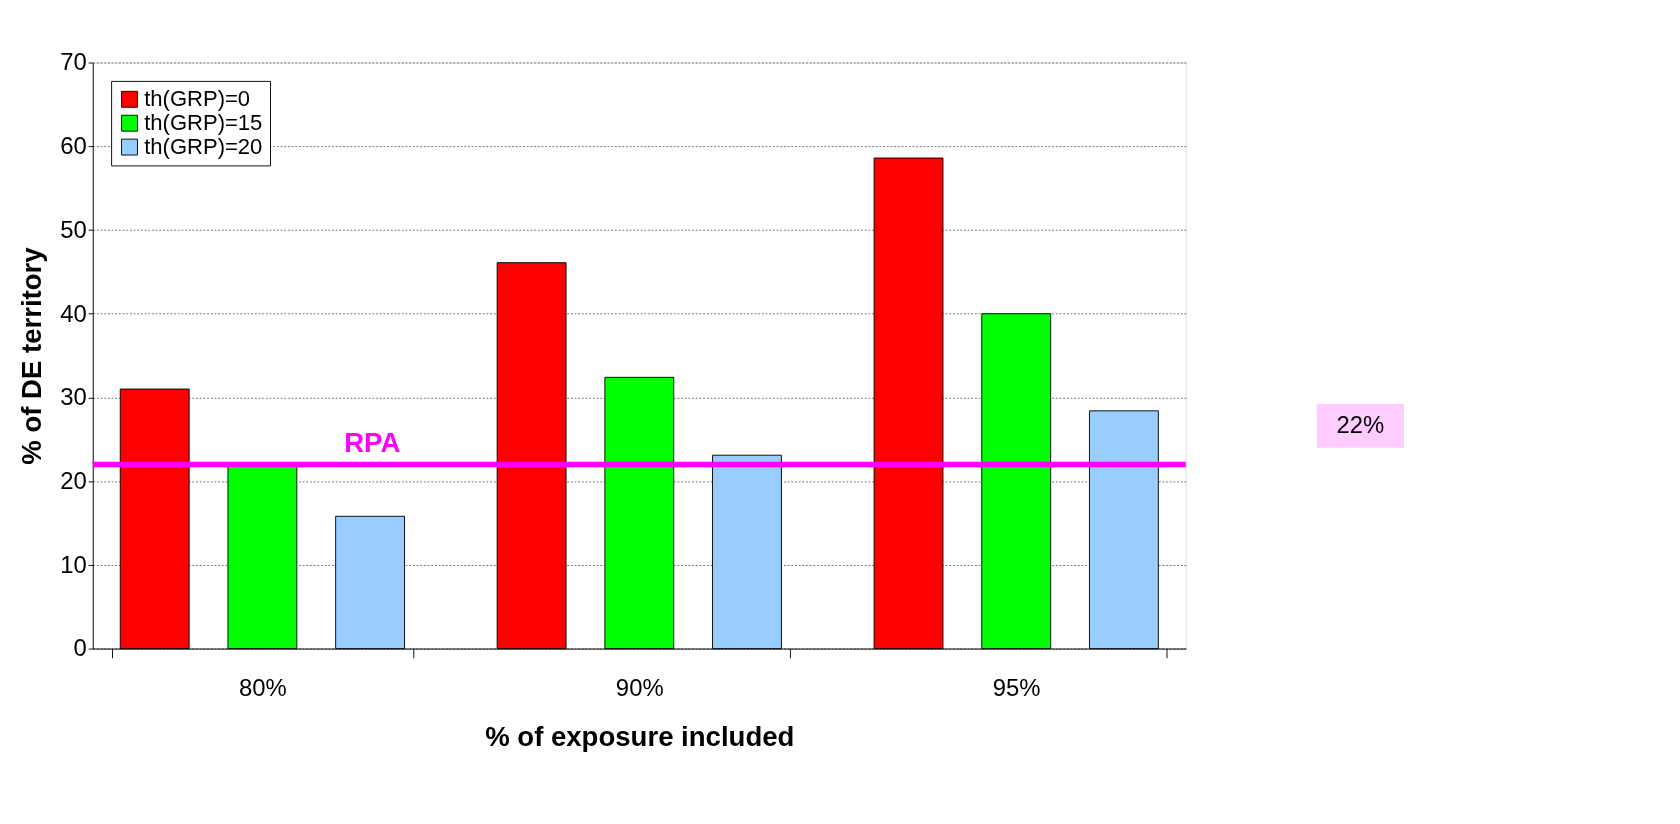 The image size is (1680, 824). I want to click on y-tick-label: 10, so click(73, 564).